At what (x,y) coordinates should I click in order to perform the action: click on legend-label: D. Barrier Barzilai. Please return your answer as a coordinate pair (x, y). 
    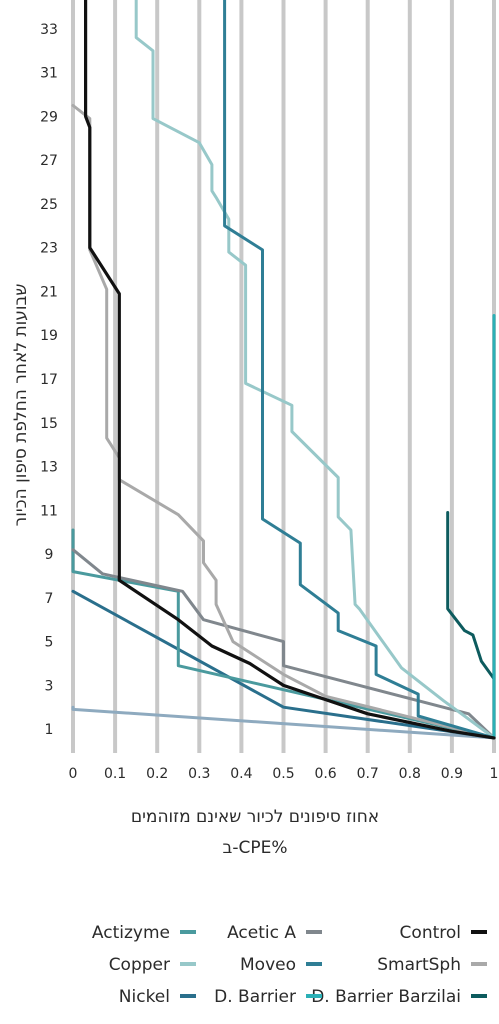
    Looking at the image, I should click on (386, 997).